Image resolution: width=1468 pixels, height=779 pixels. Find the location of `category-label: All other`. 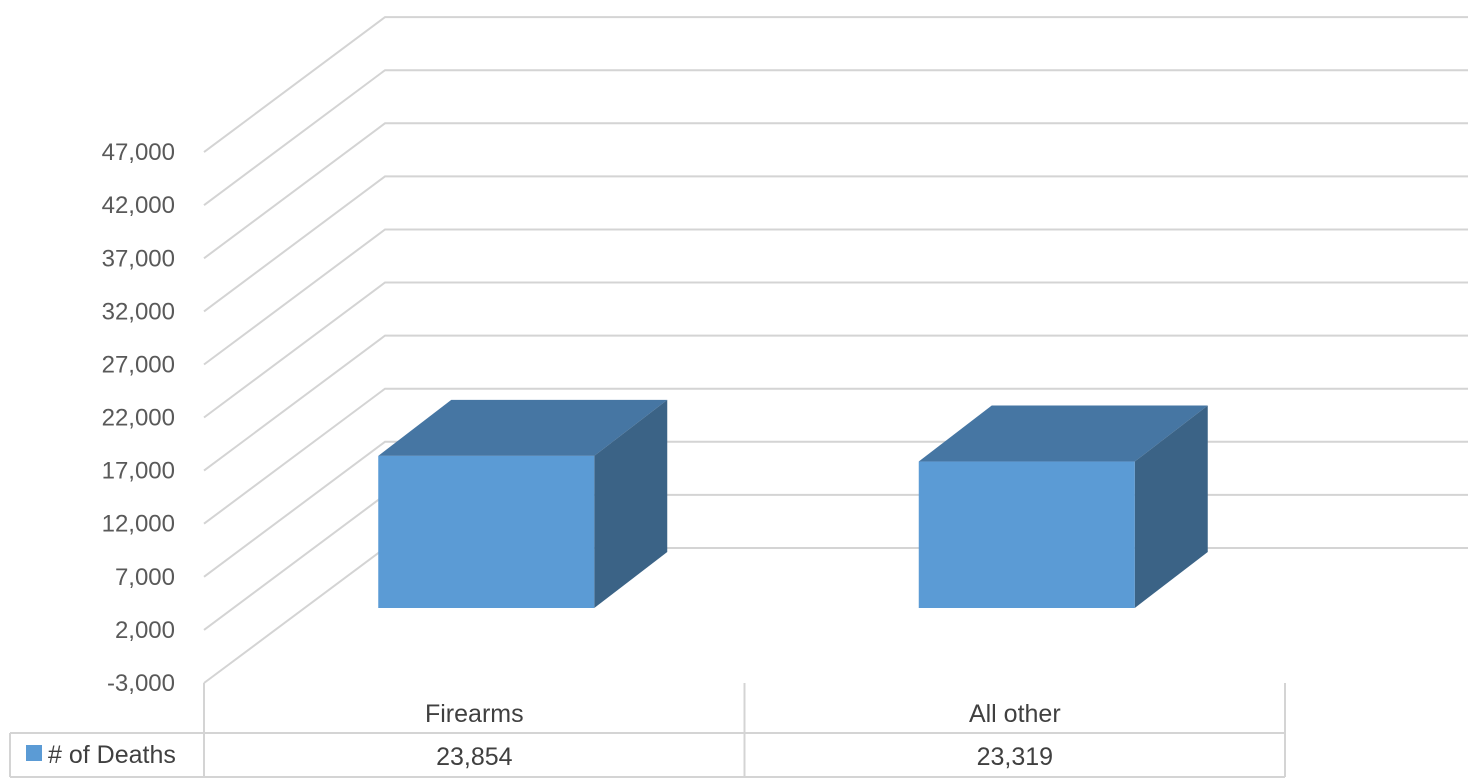

category-label: All other is located at coordinates (1015, 714).